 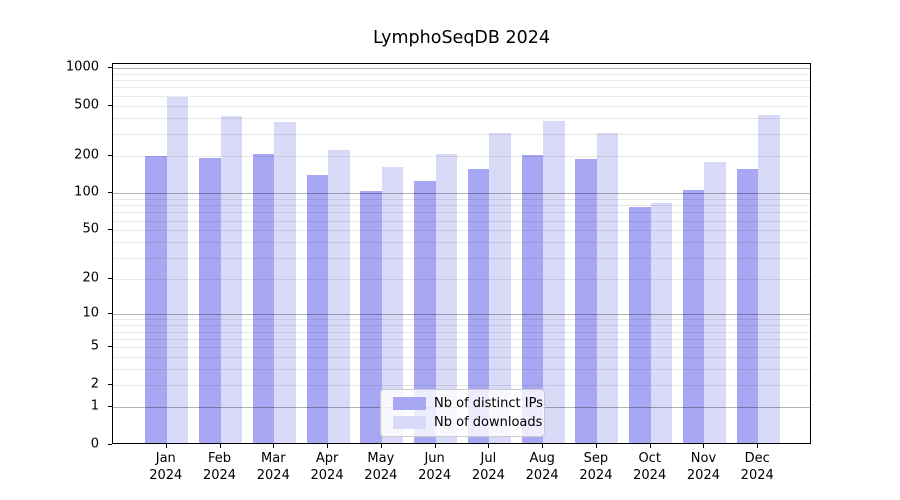 I want to click on x-tick-label-jul: Jul 2024, so click(x=488, y=467).